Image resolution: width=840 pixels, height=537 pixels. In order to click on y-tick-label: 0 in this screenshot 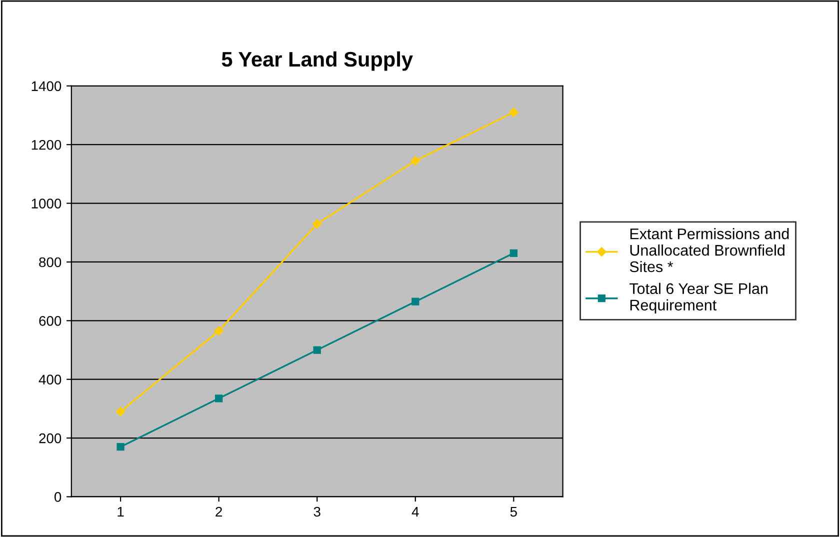, I will do `click(58, 497)`.